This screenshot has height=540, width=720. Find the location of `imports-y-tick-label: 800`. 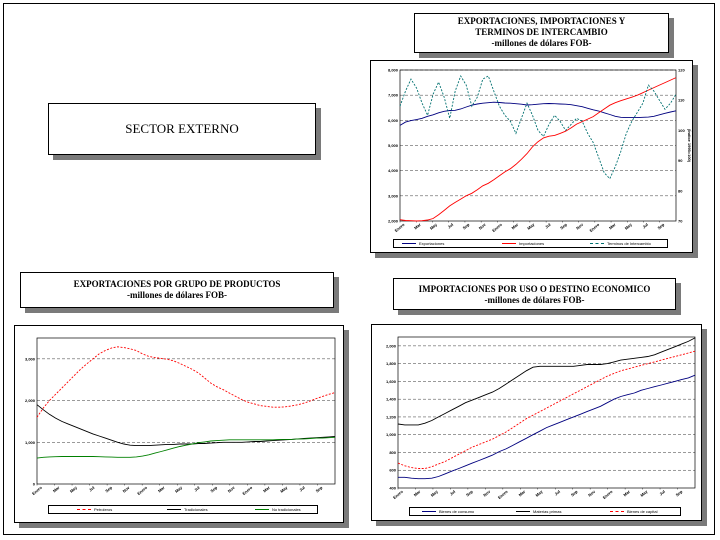

imports-y-tick-label: 800 is located at coordinates (392, 452).